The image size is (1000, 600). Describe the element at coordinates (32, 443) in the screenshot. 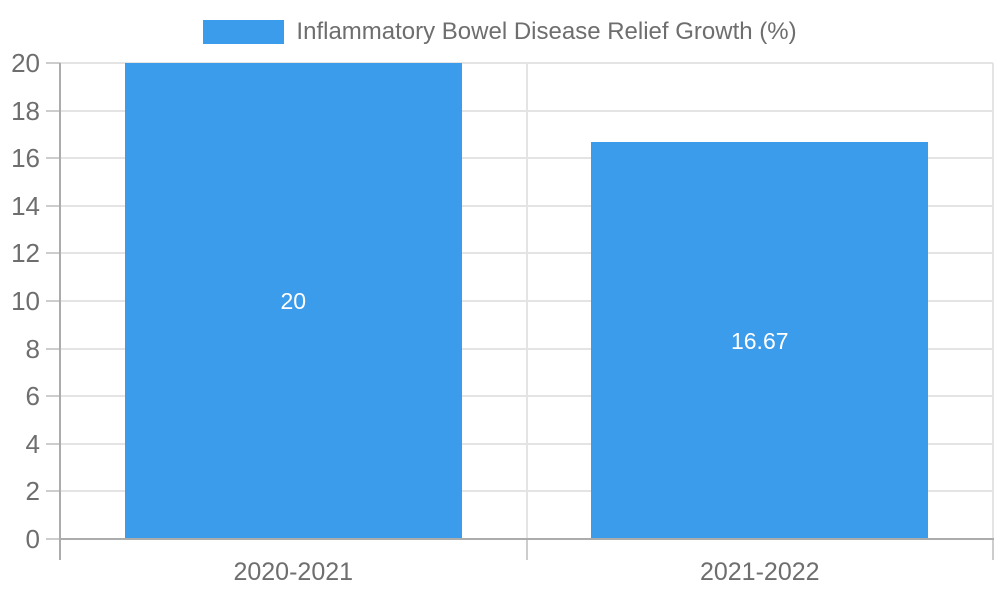

I see `y-axis-tick-label: 4` at that location.